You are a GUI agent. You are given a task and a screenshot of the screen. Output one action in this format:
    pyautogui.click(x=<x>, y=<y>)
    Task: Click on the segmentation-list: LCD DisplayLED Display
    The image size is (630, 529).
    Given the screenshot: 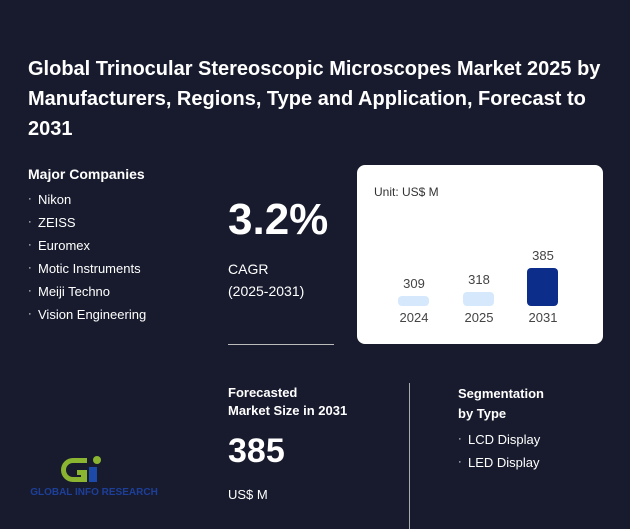 What is the action you would take?
    pyautogui.click(x=501, y=451)
    